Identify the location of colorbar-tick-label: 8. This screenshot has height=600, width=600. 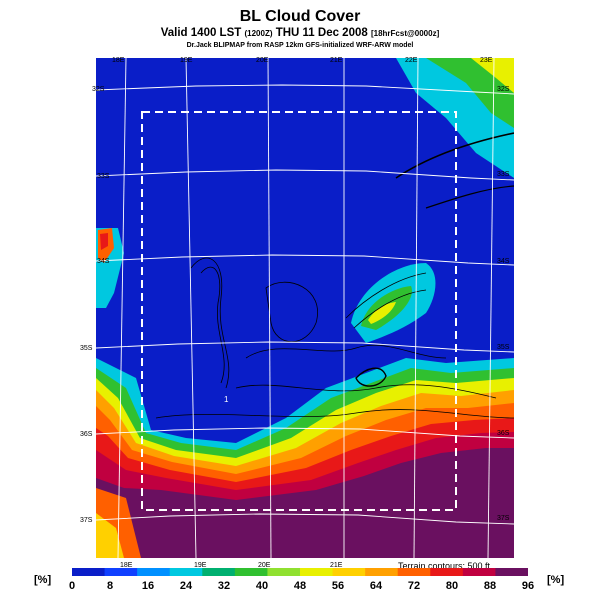
(110, 586).